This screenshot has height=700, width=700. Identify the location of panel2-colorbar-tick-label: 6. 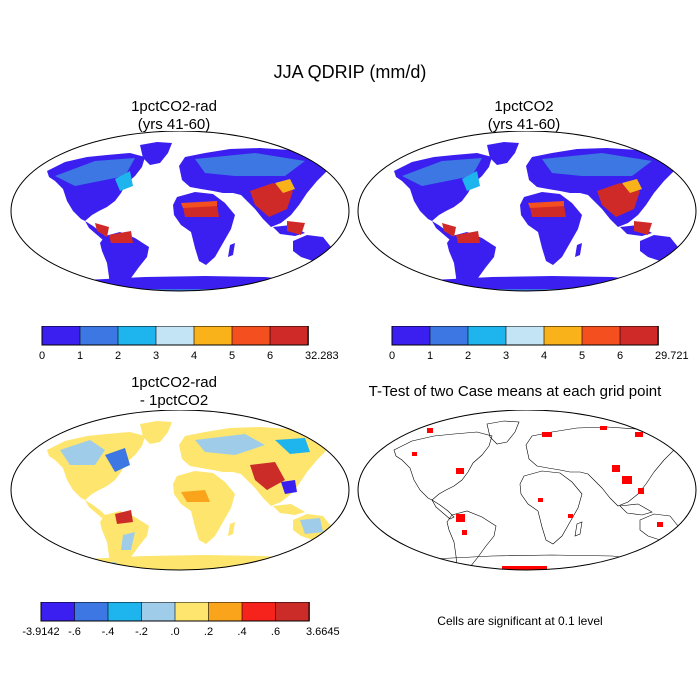
(620, 356).